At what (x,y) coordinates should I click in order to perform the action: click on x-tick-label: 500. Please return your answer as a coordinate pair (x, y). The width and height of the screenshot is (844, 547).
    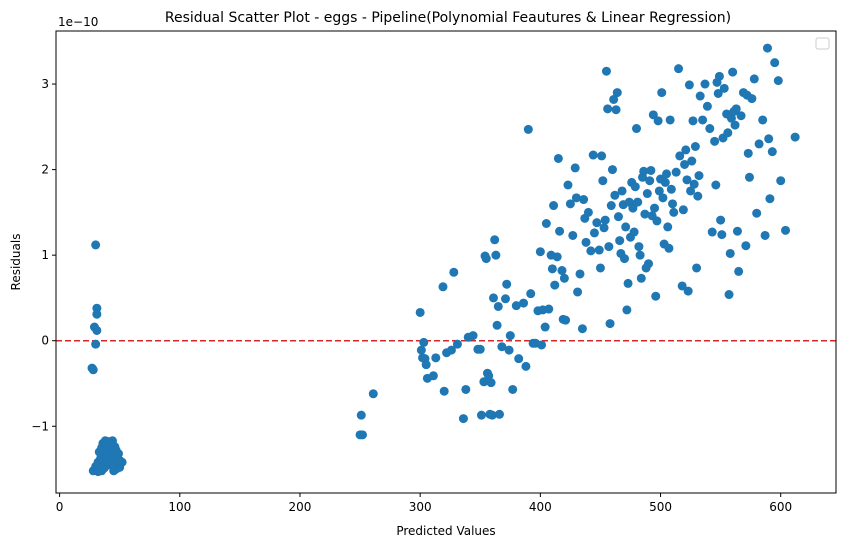
    Looking at the image, I should click on (660, 507).